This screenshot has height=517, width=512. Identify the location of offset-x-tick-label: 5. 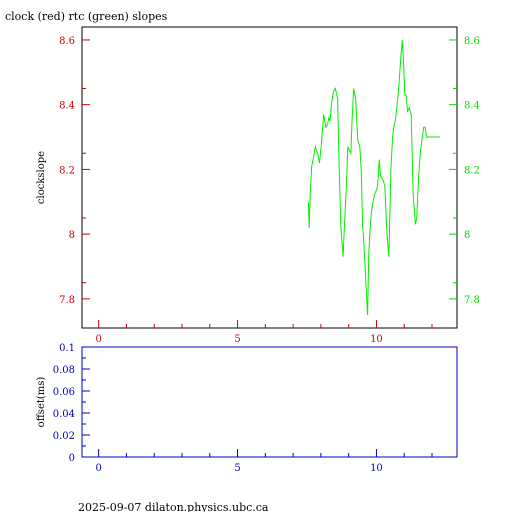
(237, 468).